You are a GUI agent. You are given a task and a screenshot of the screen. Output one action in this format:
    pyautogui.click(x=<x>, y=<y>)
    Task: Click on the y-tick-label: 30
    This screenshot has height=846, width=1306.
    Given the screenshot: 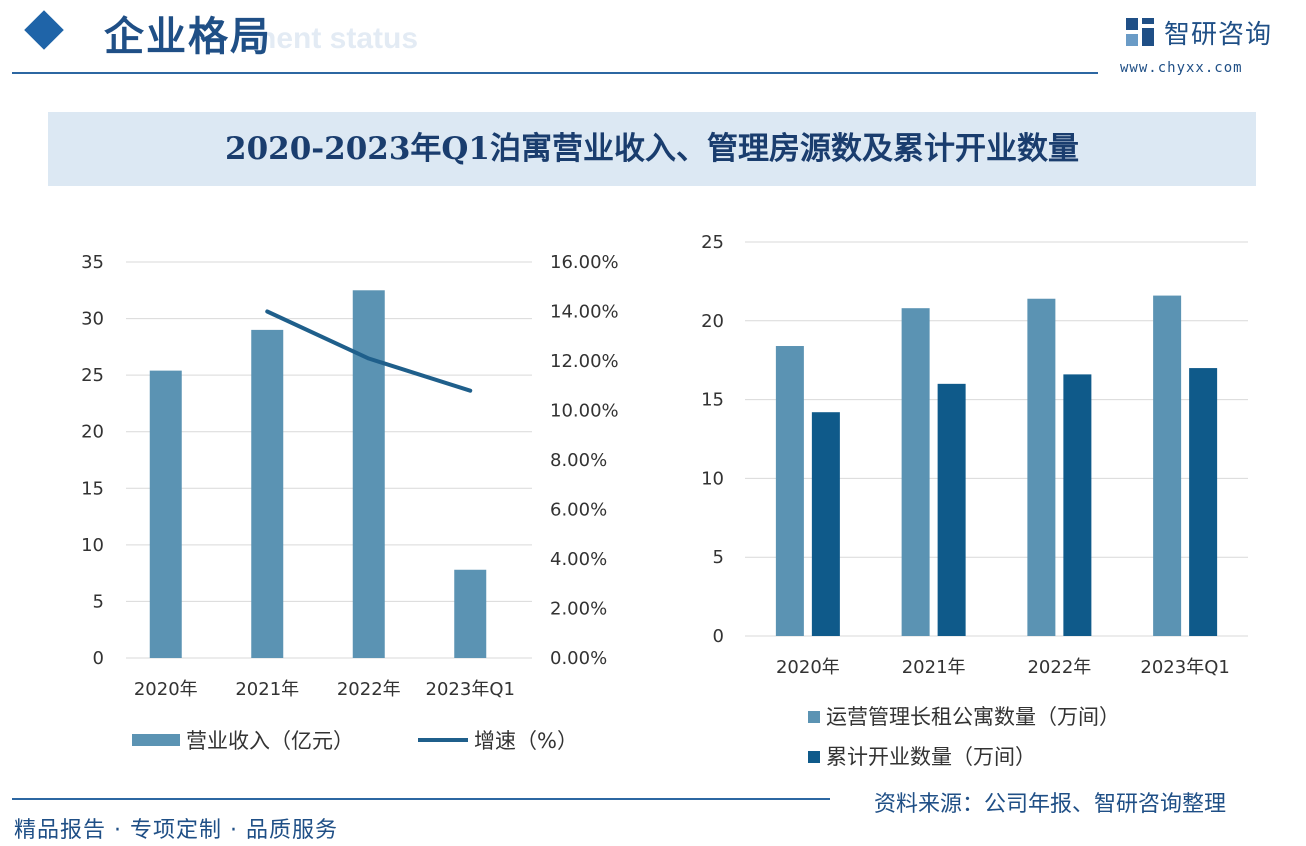 What is the action you would take?
    pyautogui.click(x=92, y=319)
    